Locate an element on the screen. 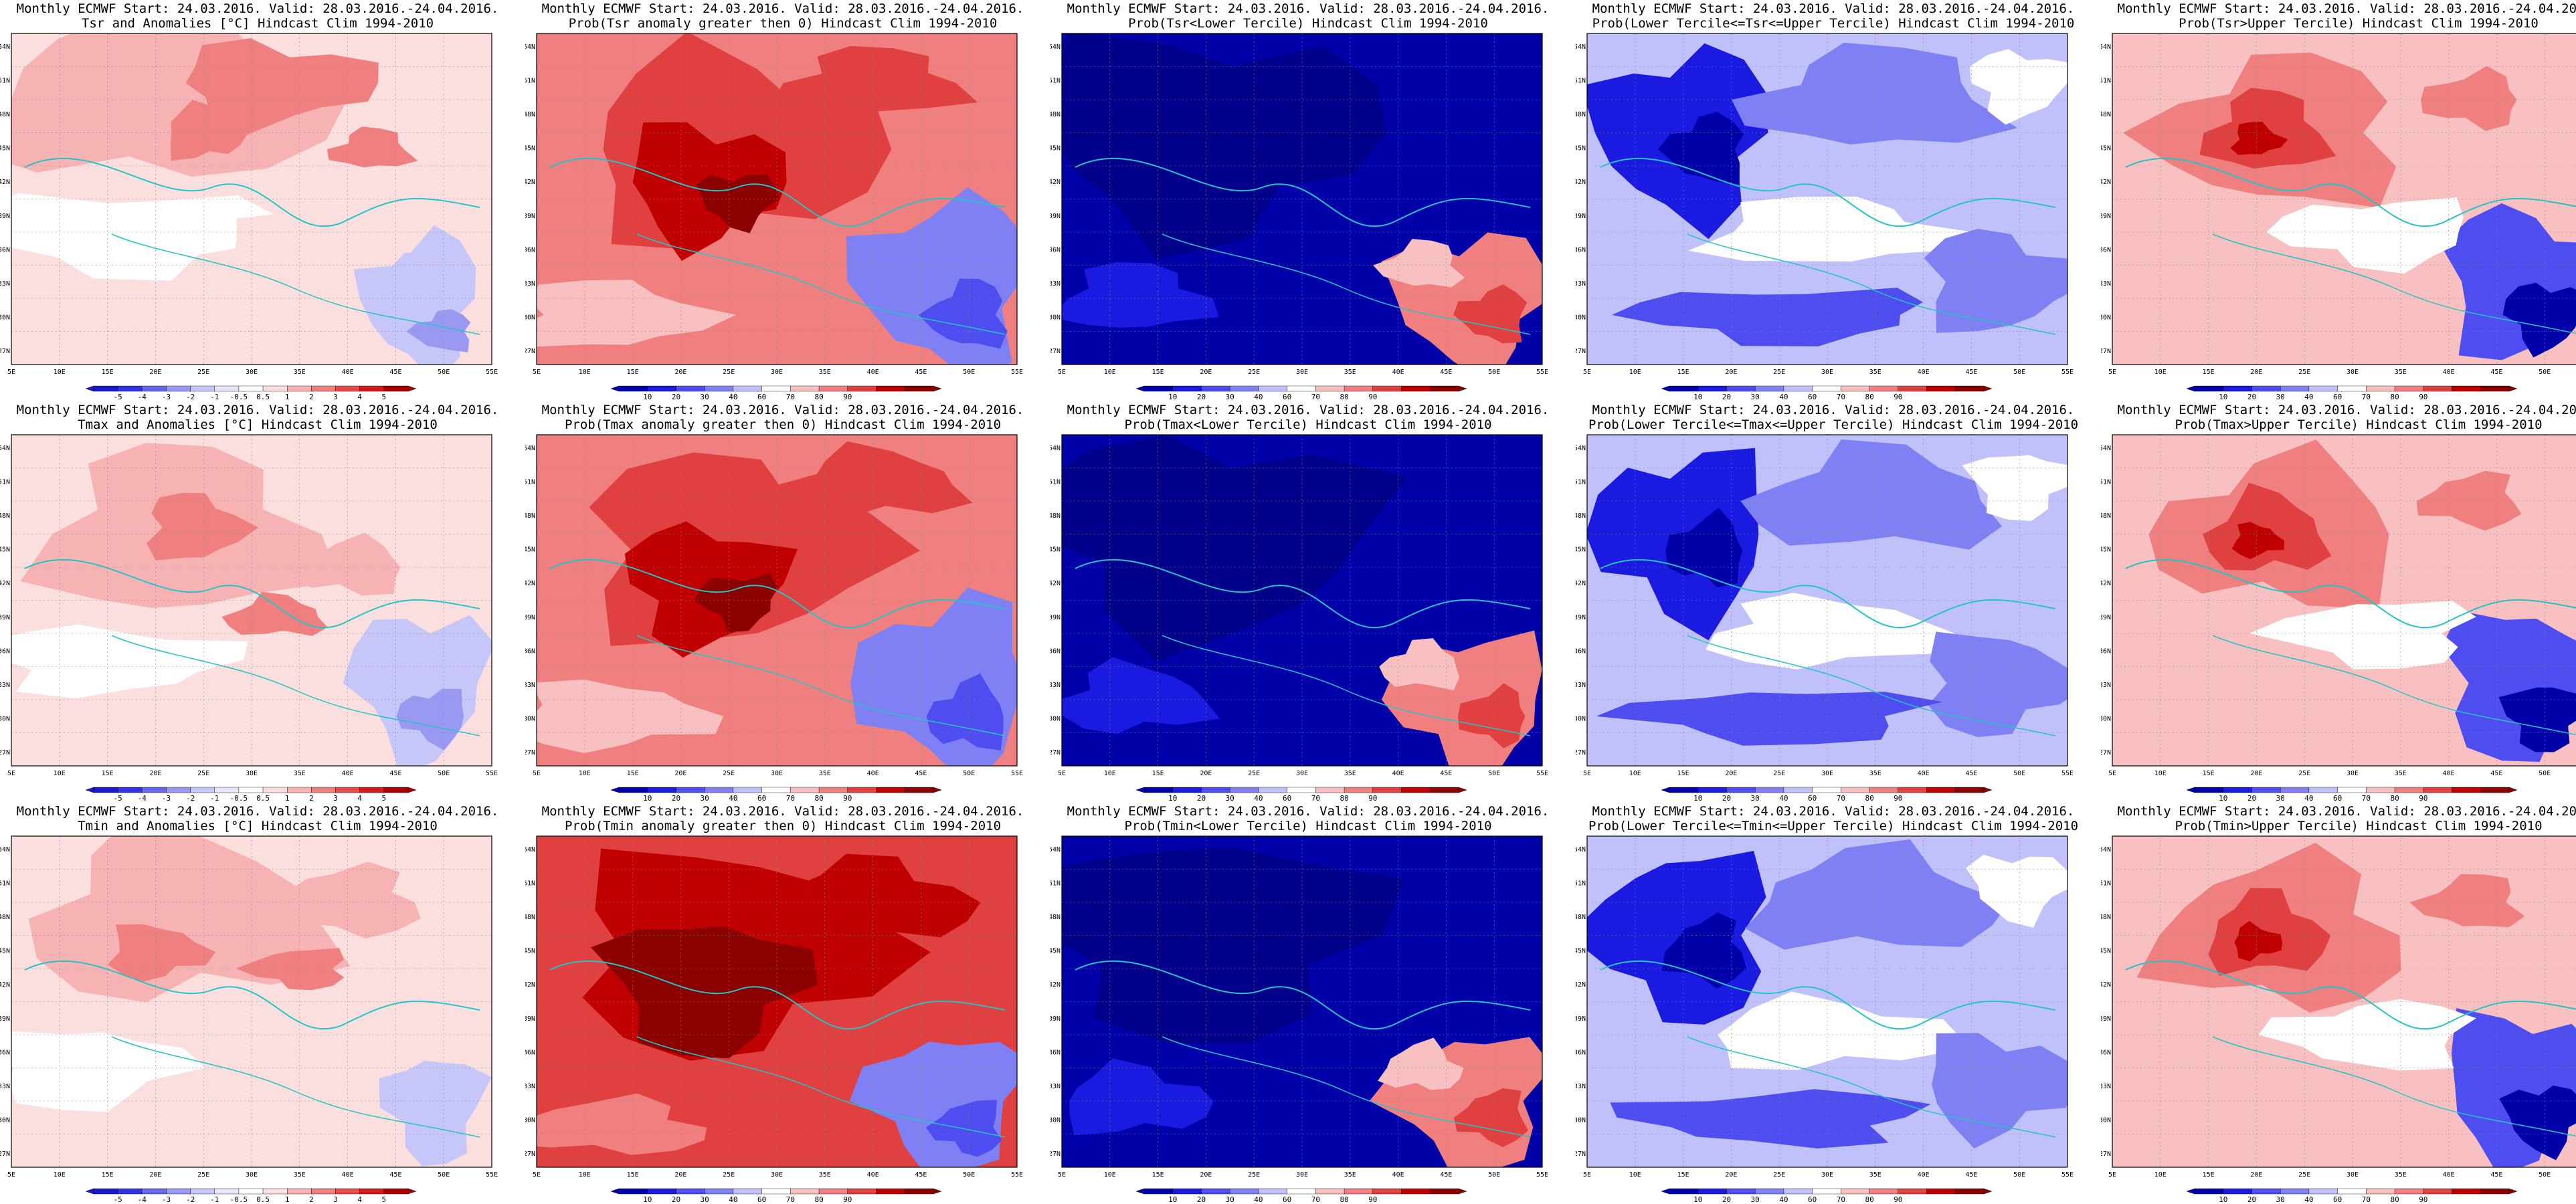 Image resolution: width=2576 pixels, height=1204 pixels. colorbar-label: 2 is located at coordinates (311, 1199).